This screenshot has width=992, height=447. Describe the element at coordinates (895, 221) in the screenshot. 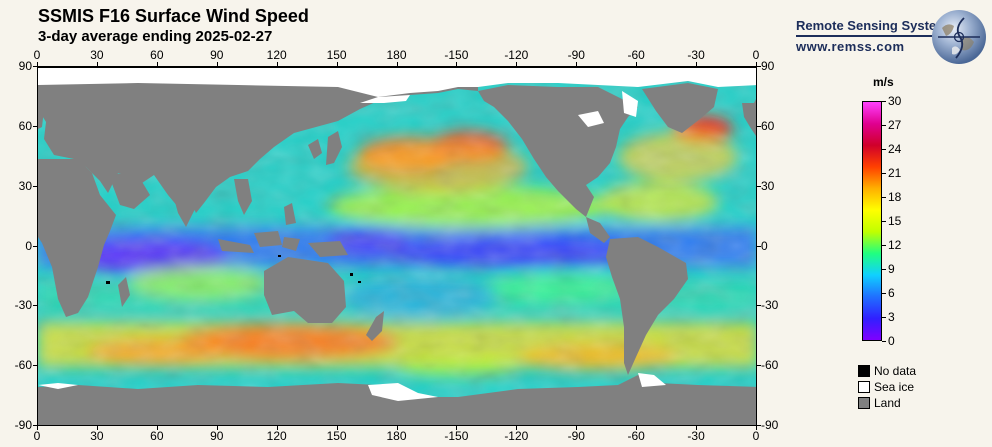

I see `colorbar-tick-label: 15` at that location.